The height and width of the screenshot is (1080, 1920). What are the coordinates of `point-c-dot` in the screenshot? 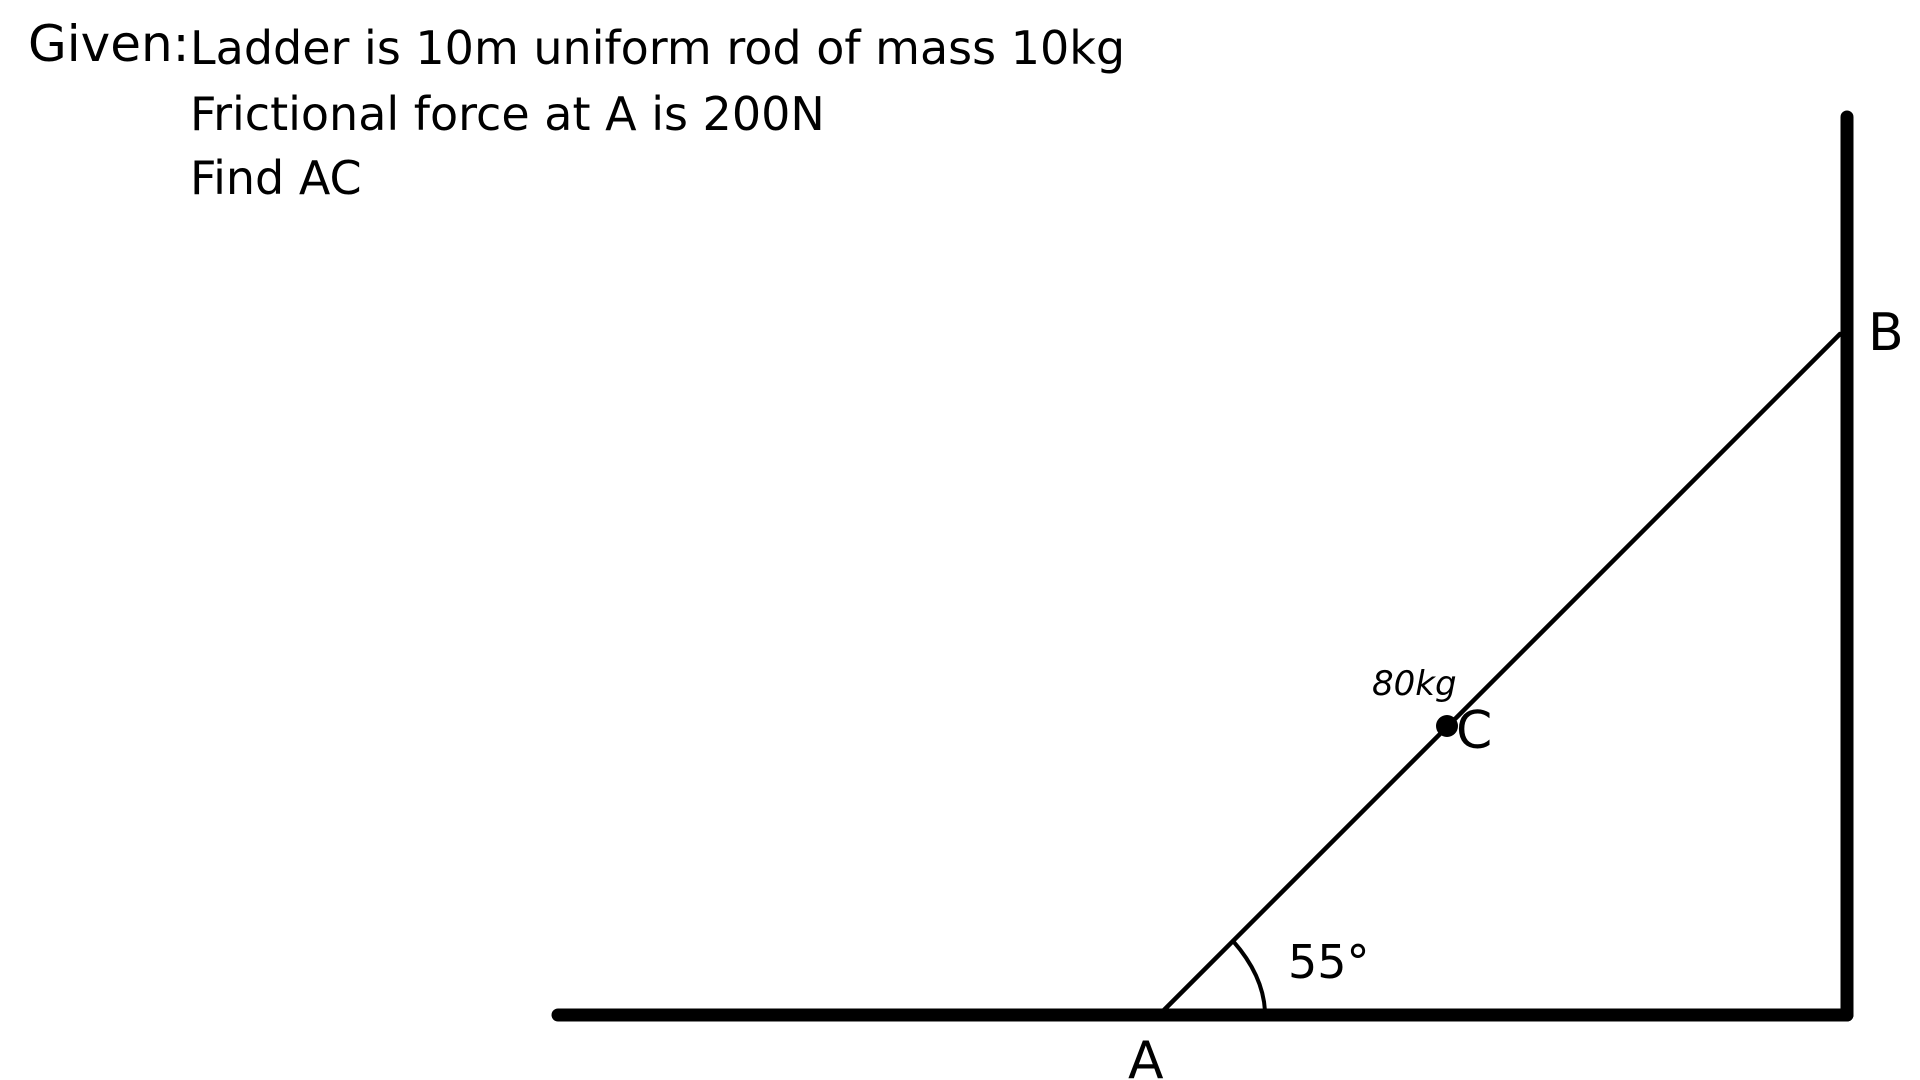 It's located at (1447, 726).